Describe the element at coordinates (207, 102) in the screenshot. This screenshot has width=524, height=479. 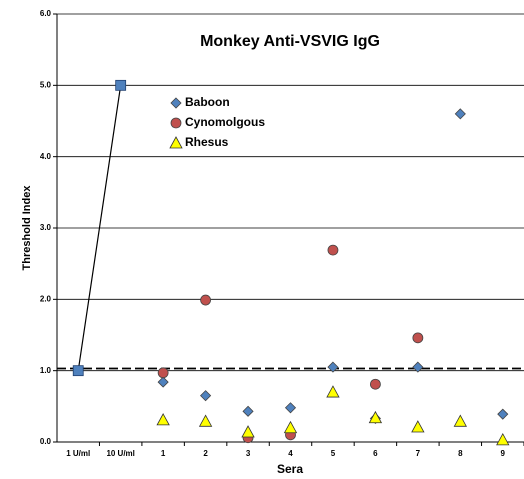
I see `legend-label: Baboon` at that location.